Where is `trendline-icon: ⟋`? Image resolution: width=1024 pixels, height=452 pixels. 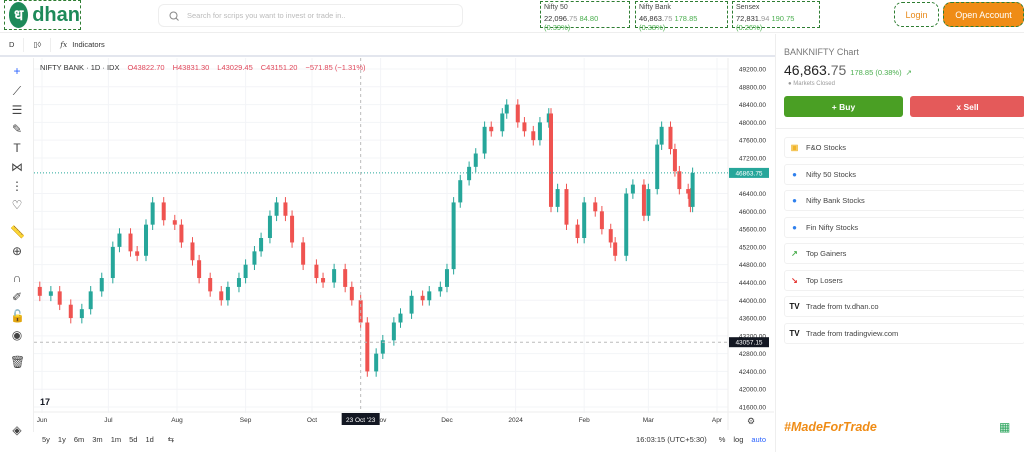 trendline-icon: ⟋ is located at coordinates (17, 91).